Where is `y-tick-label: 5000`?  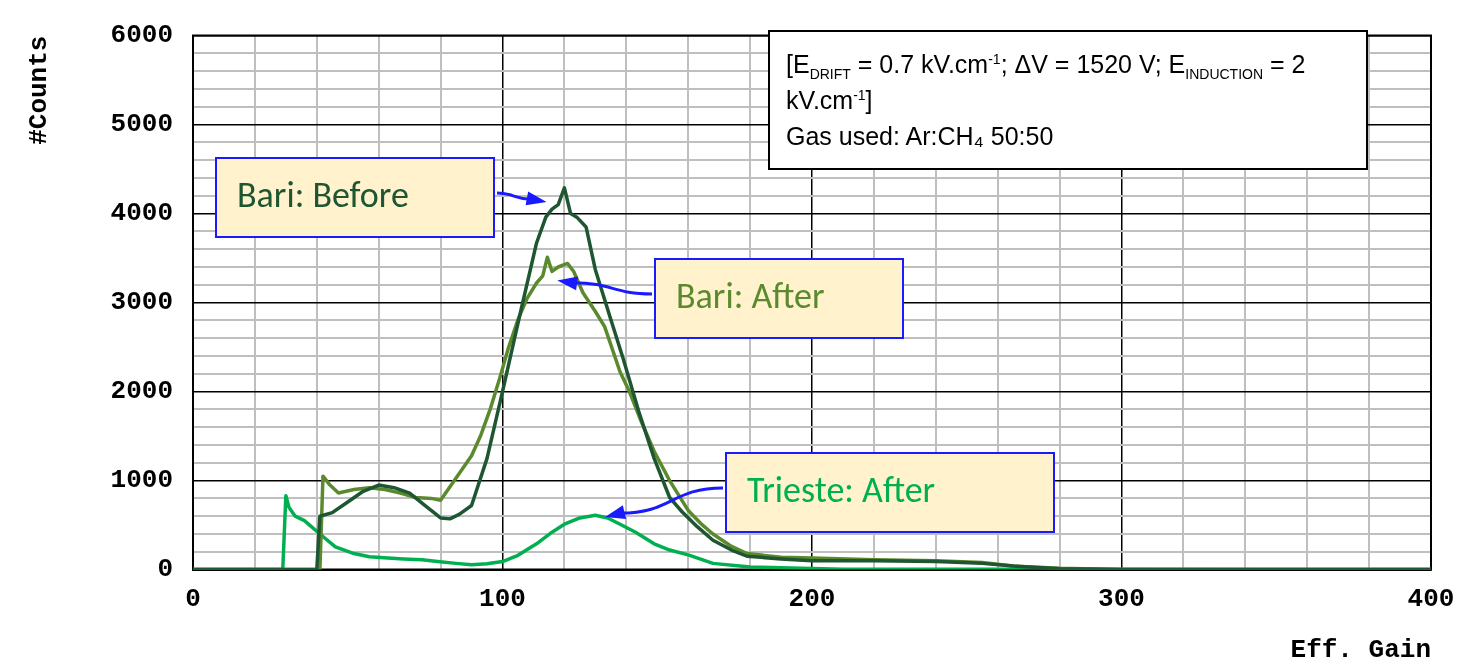 y-tick-label: 5000 is located at coordinates (141, 124).